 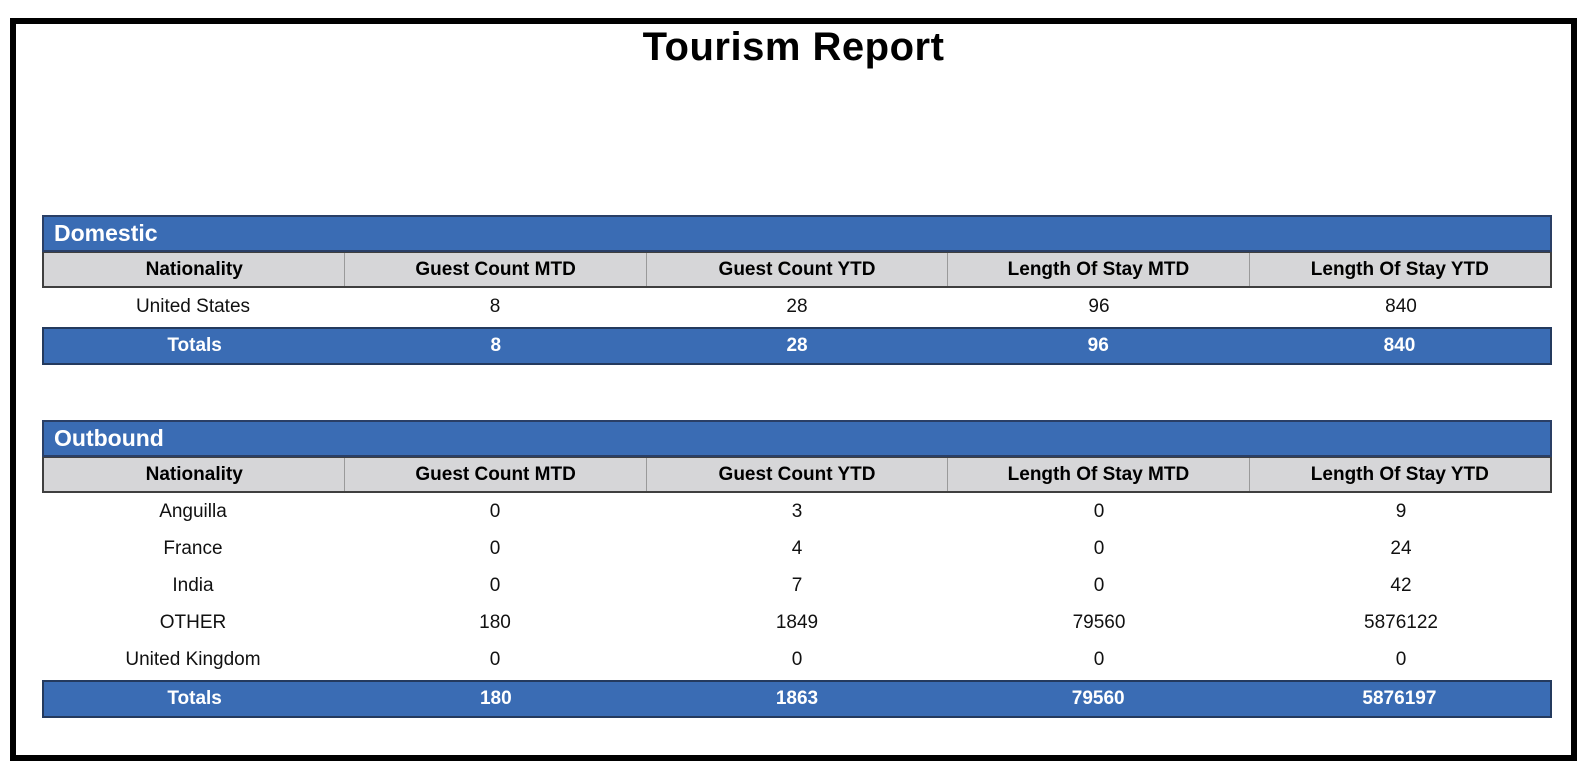 What do you see at coordinates (1401, 659) in the screenshot?
I see `cell-length-of-stay-ytd: 0` at bounding box center [1401, 659].